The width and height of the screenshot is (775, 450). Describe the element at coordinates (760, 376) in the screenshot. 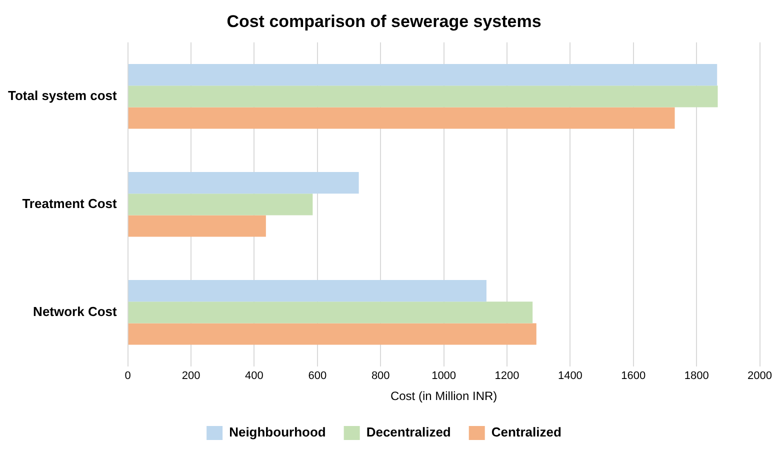

I see `x-tick-label: 2000` at that location.